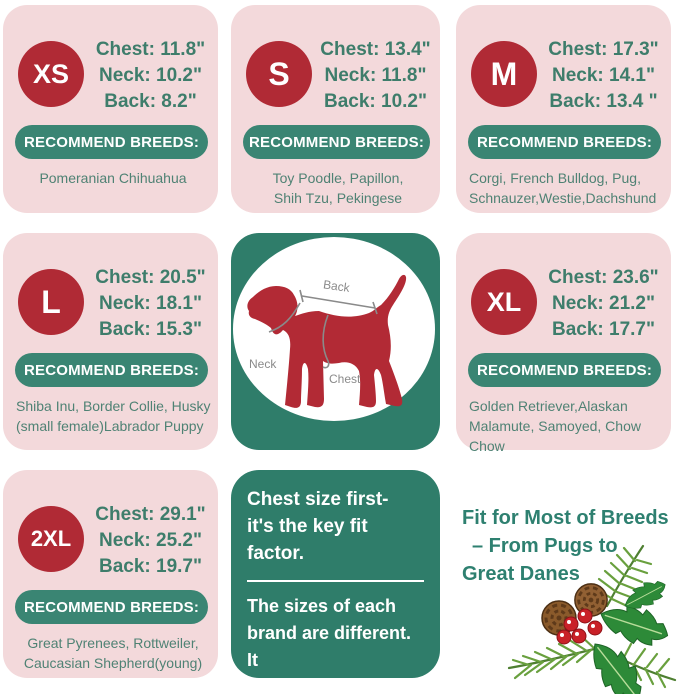 Image resolution: width=679 pixels, height=694 pixels. Describe the element at coordinates (375, 49) in the screenshot. I see `chest-measurement: Chest: 13.4"` at that location.